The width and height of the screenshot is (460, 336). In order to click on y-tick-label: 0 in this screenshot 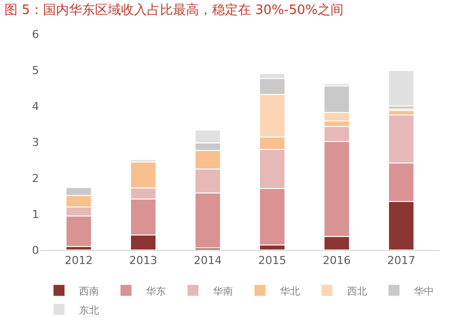, I will do `click(35, 250)`.